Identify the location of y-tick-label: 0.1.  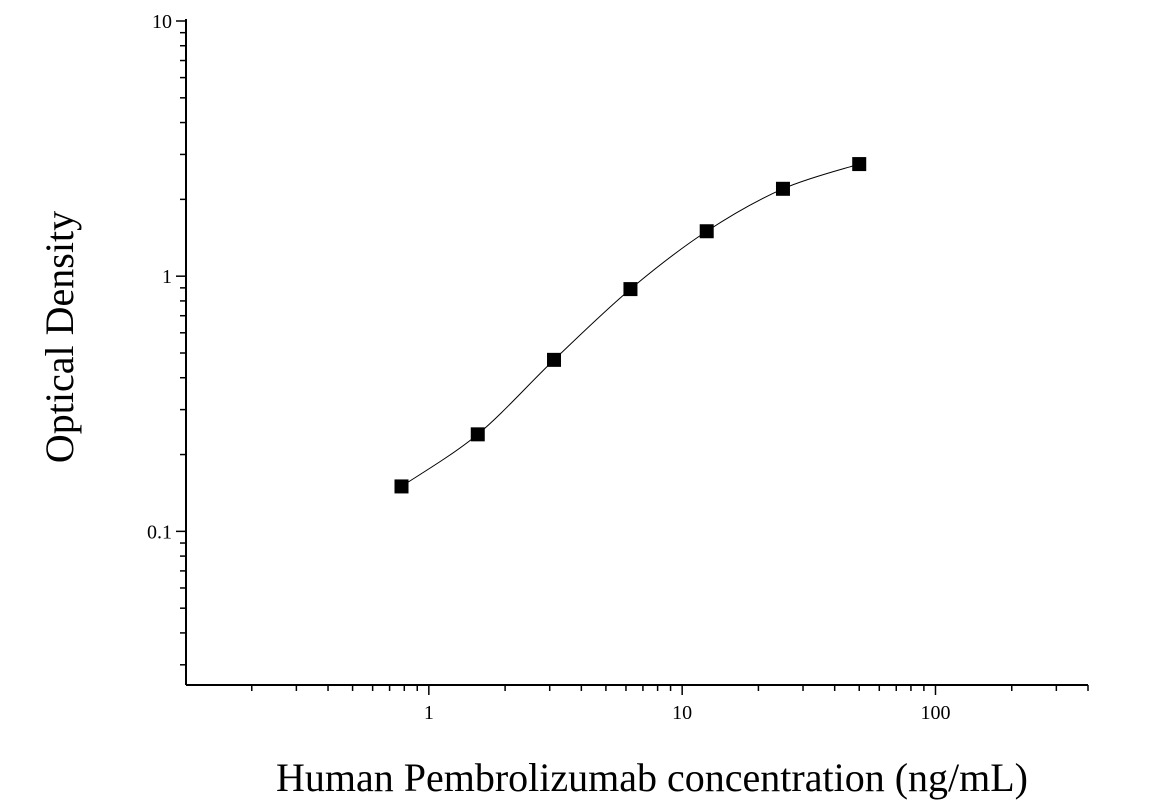
(159, 532).